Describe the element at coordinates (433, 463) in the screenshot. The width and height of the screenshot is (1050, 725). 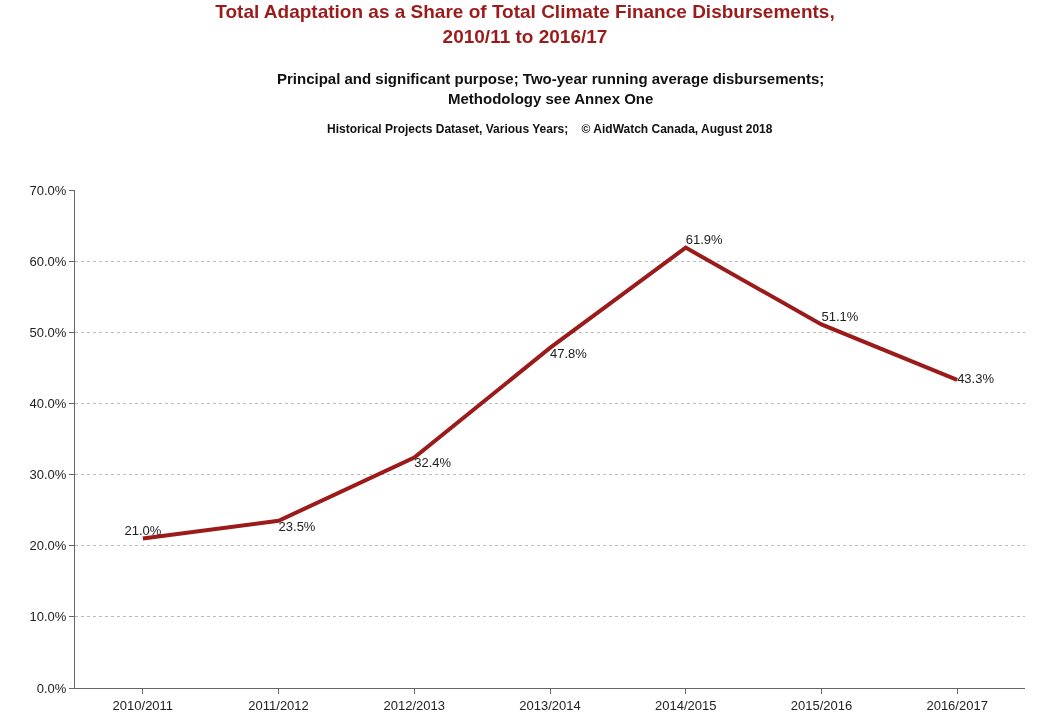
I see `data-label: 32.4%` at that location.